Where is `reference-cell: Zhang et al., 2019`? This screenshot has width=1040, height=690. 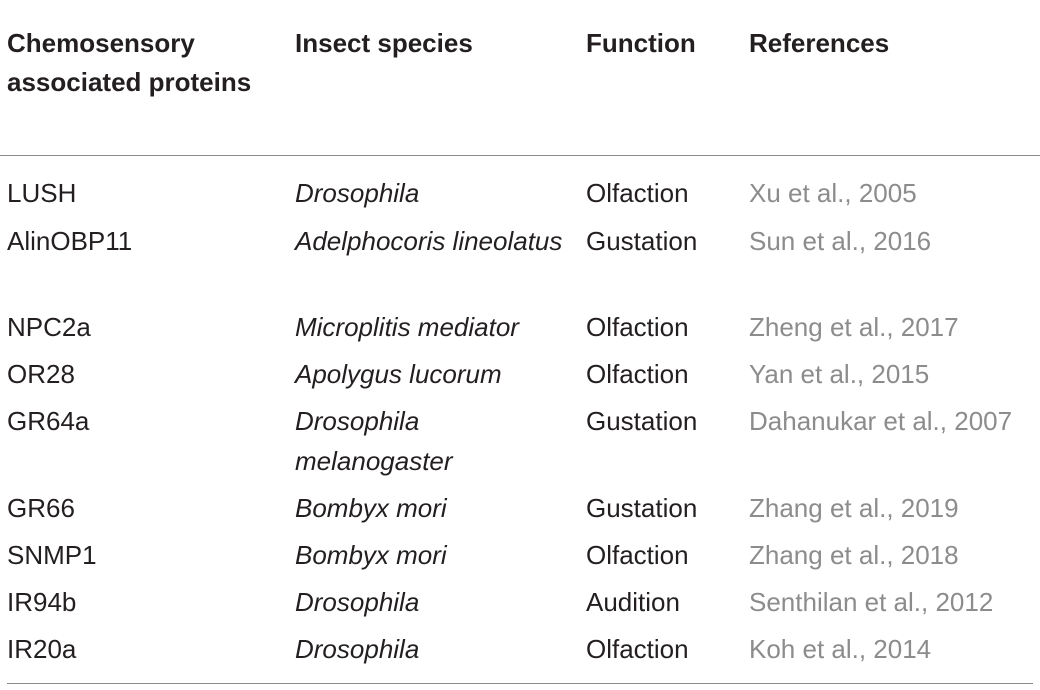 reference-cell: Zhang et al., 2019 is located at coordinates (854, 508).